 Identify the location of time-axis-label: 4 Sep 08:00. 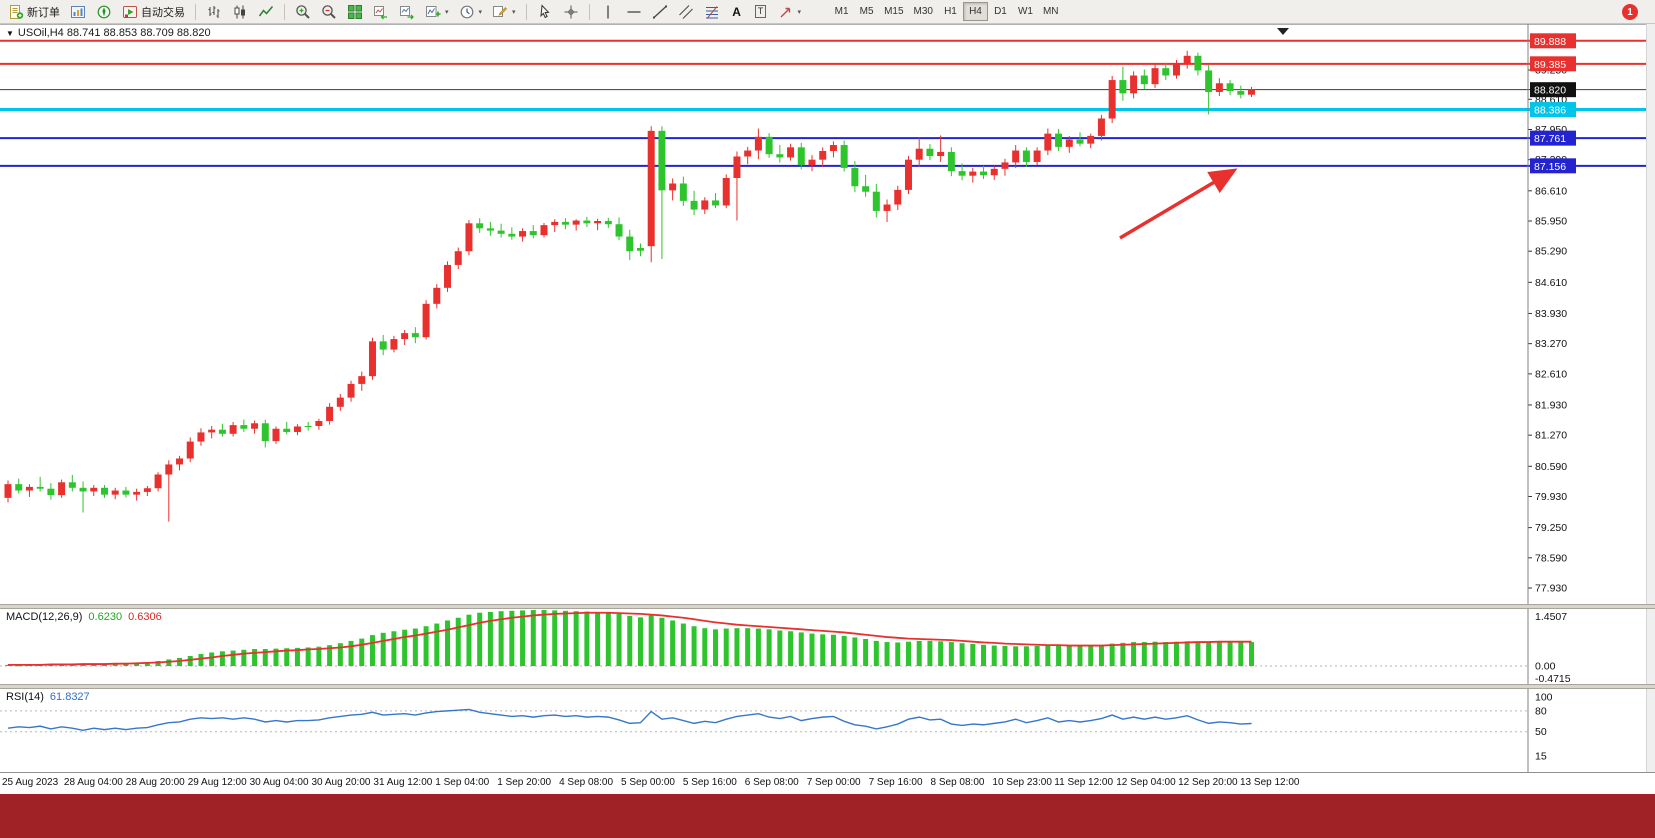
(586, 782).